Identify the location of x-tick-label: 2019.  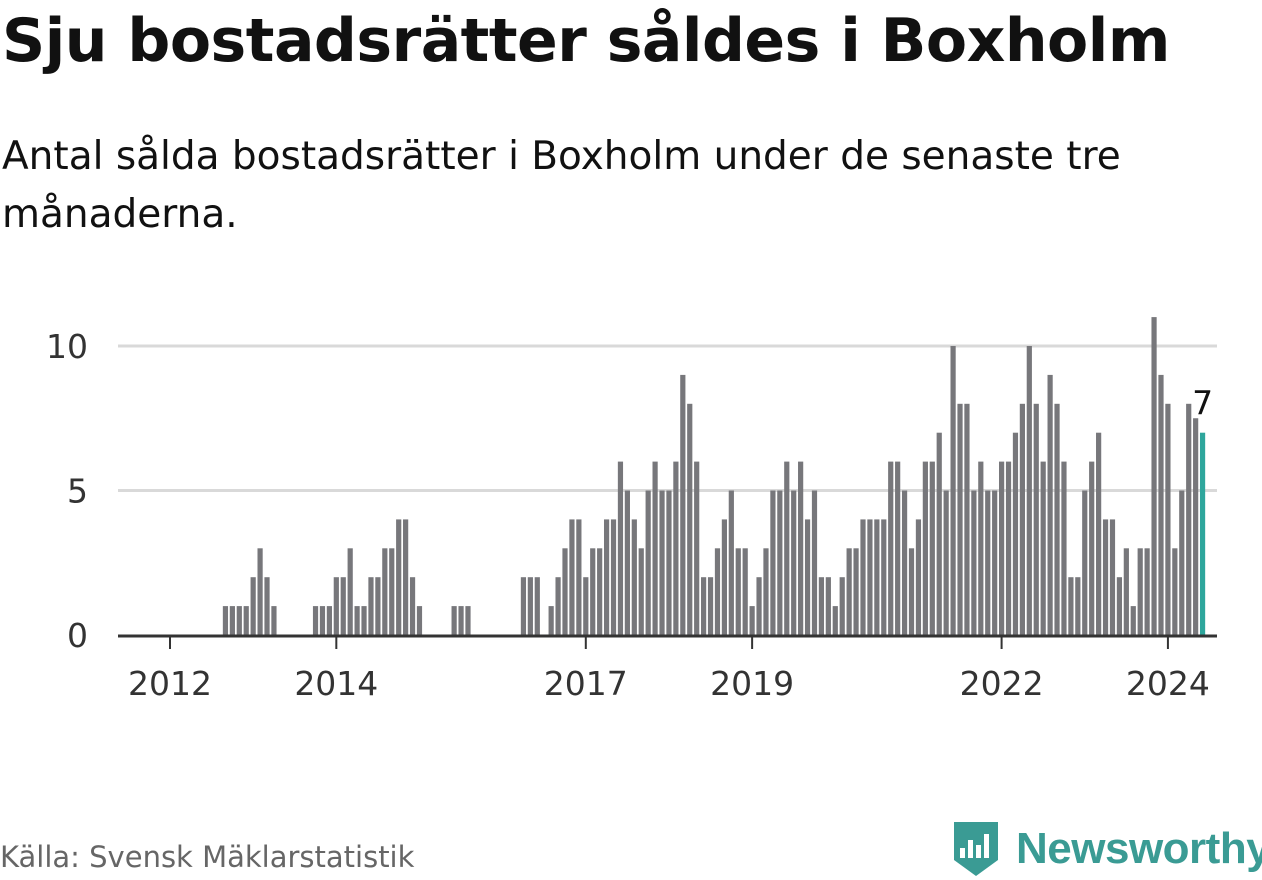
(752, 683).